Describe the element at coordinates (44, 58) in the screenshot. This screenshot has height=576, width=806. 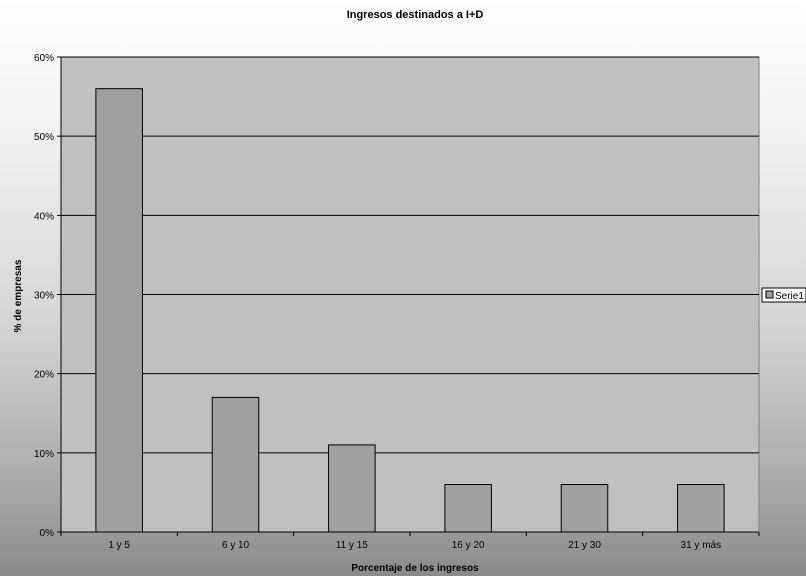
I see `y-tick-label: 60%` at that location.